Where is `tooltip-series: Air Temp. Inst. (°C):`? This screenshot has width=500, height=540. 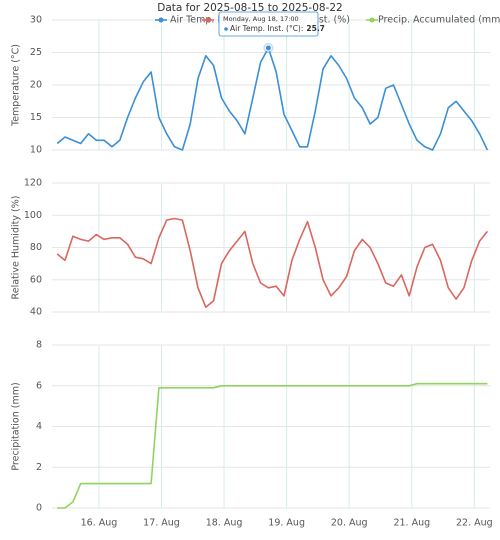
tooltip-series: Air Temp. Inst. (°C): is located at coordinates (266, 28).